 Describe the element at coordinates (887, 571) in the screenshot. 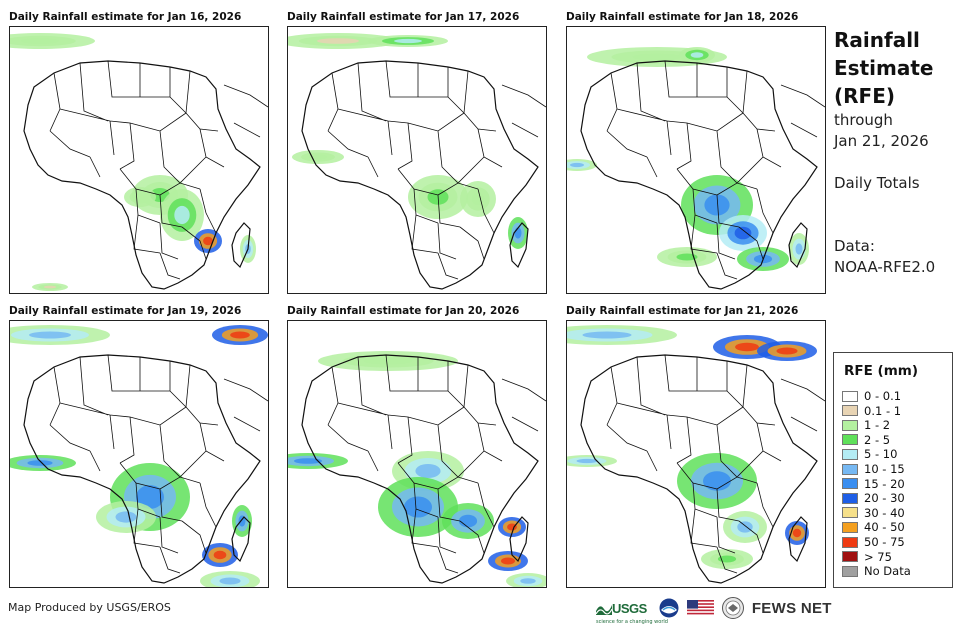

I see `legend-label: No Data` at that location.